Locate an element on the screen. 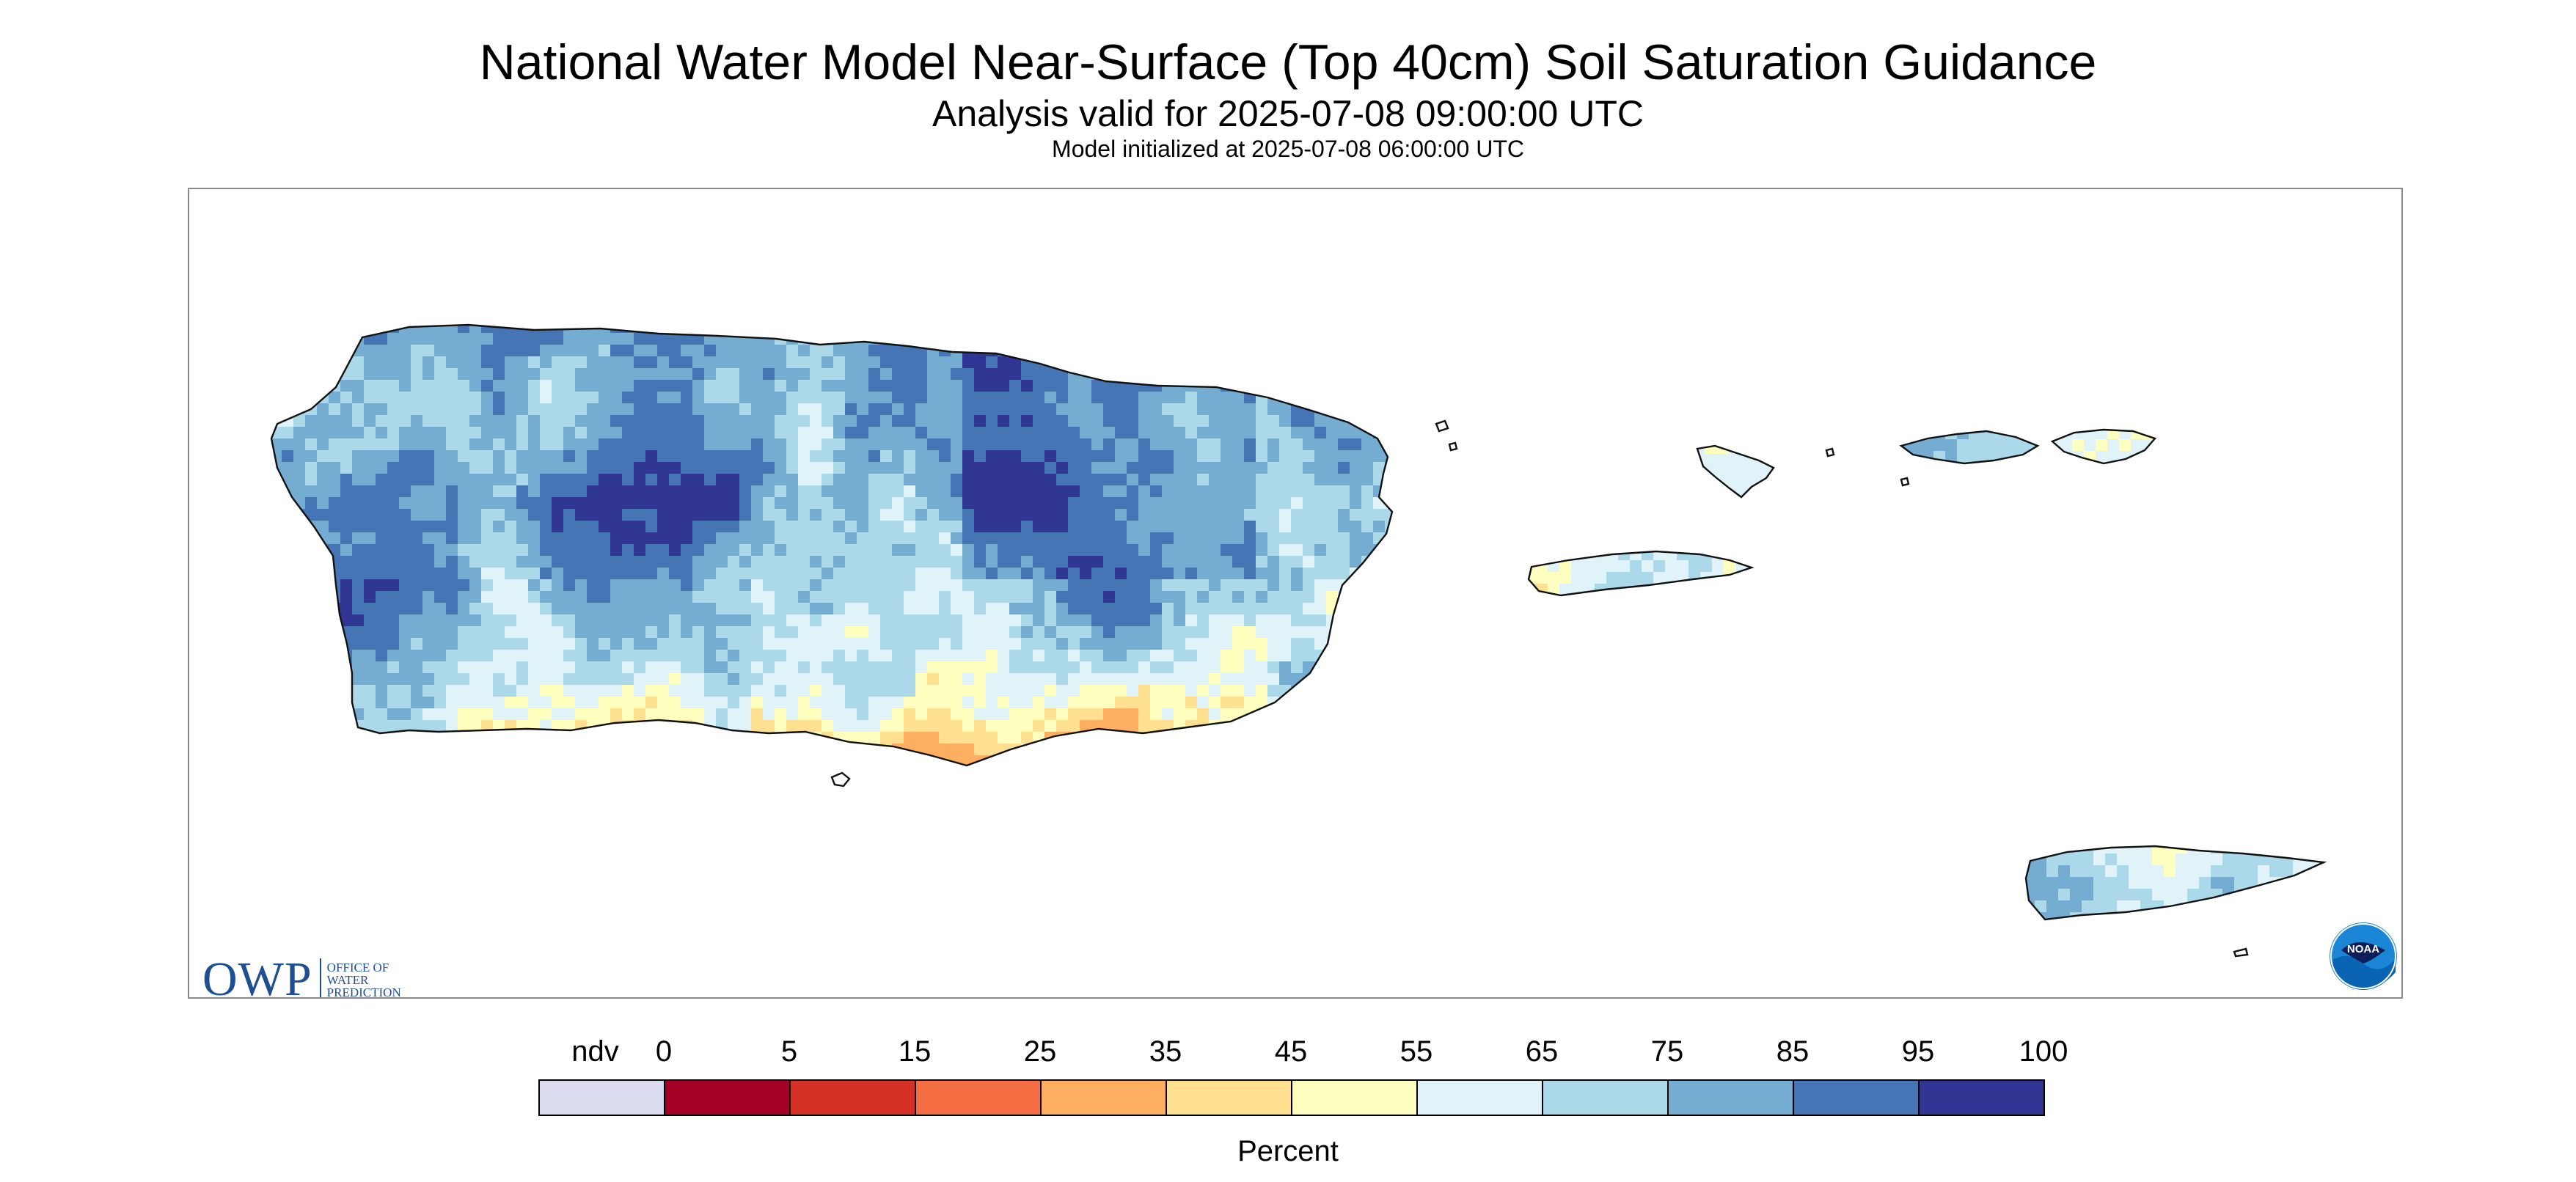 This screenshot has width=2576, height=1182. vieques-cells is located at coordinates (1640, 579).